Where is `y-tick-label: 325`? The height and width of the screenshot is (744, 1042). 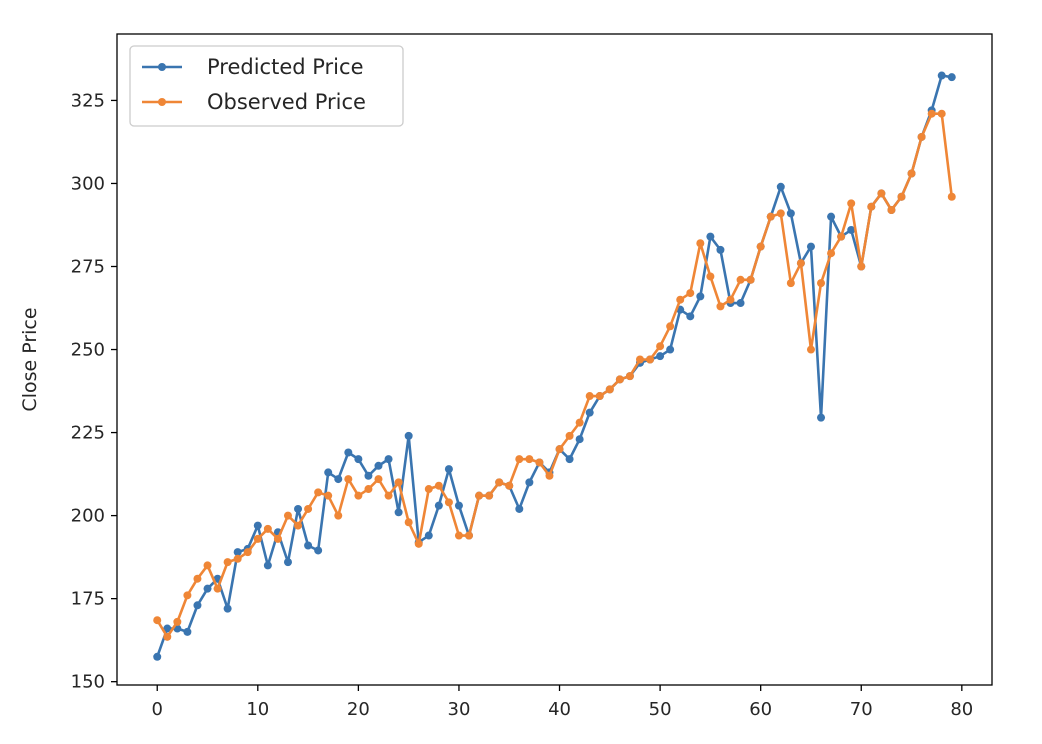
y-tick-label: 325 is located at coordinates (88, 100).